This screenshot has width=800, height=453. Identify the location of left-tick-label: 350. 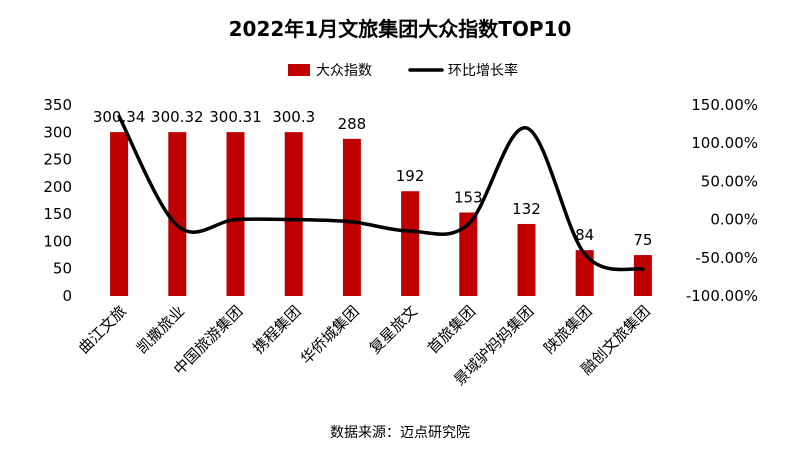
(57, 105).